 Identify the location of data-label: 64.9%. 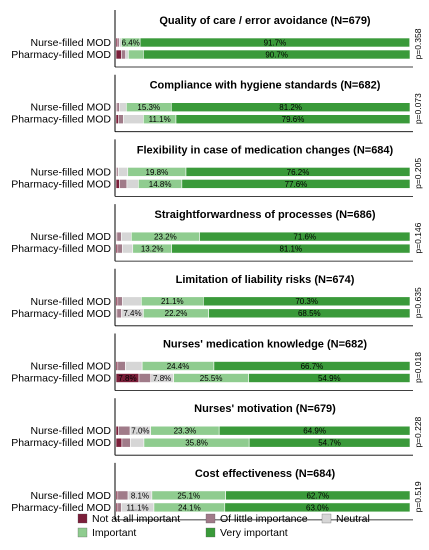
(314, 431).